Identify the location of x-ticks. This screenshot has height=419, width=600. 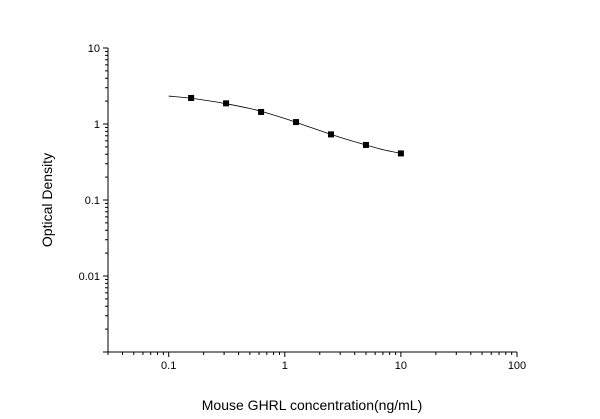
(312, 354).